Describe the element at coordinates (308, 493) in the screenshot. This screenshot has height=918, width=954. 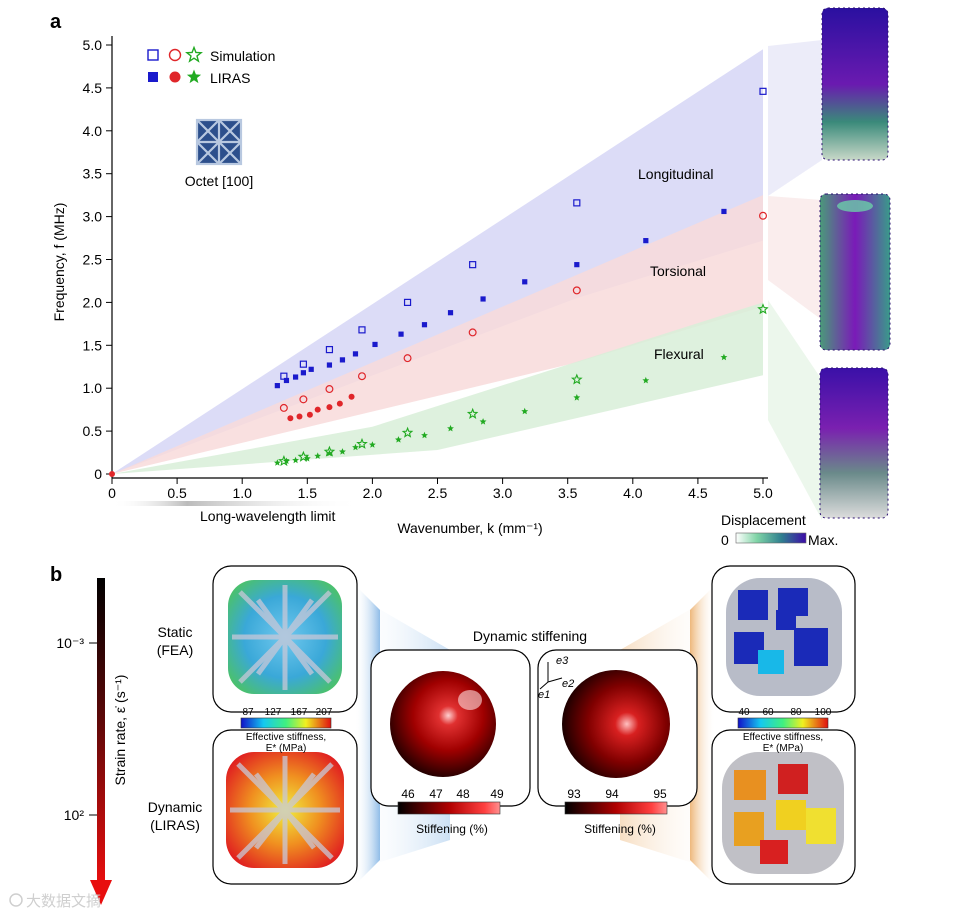
I see `x-tick-label: 1.5` at that location.